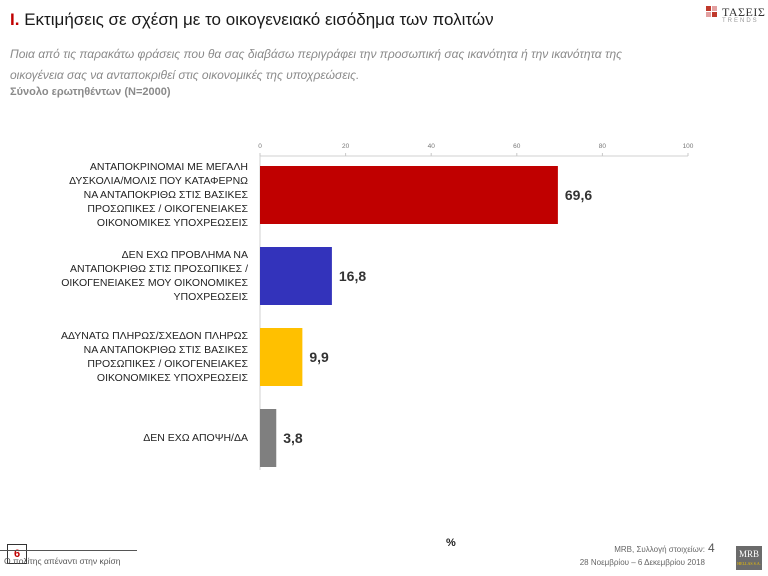 The image size is (768, 576). Describe the element at coordinates (749, 563) in the screenshot. I see `mrb-logo-tag: HELLAS S.A.` at that location.